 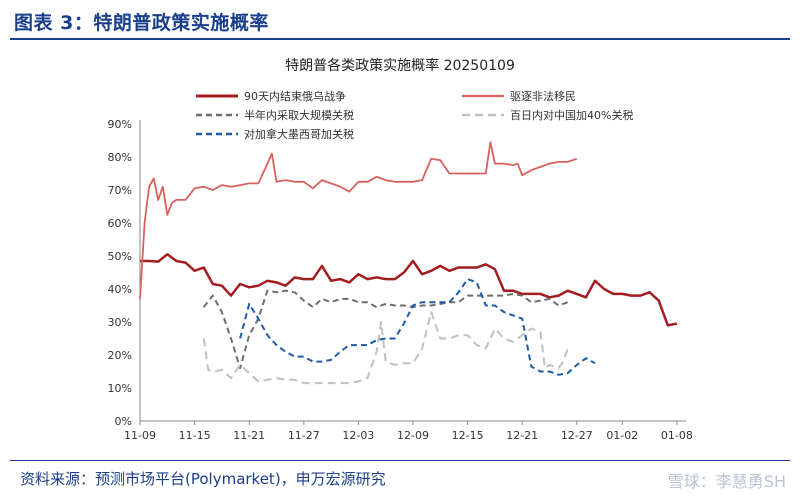 What do you see at coordinates (120, 124) in the screenshot?
I see `y-tick-label: 90%` at bounding box center [120, 124].